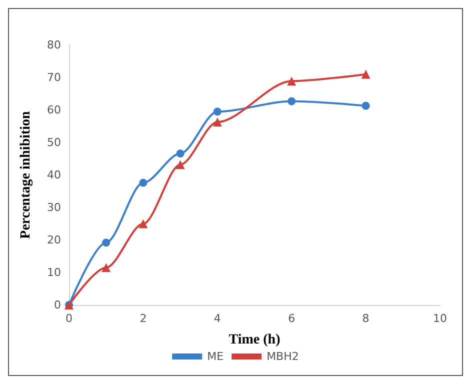 The image size is (471, 384). Describe the element at coordinates (54, 175) in the screenshot. I see `y-tick-label: 40` at that location.